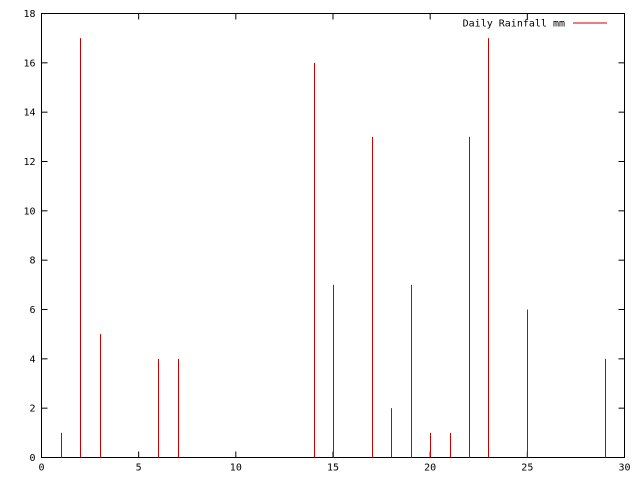 Image resolution: width=640 pixels, height=480 pixels. I want to click on y-tick-label: 4, so click(32, 359).